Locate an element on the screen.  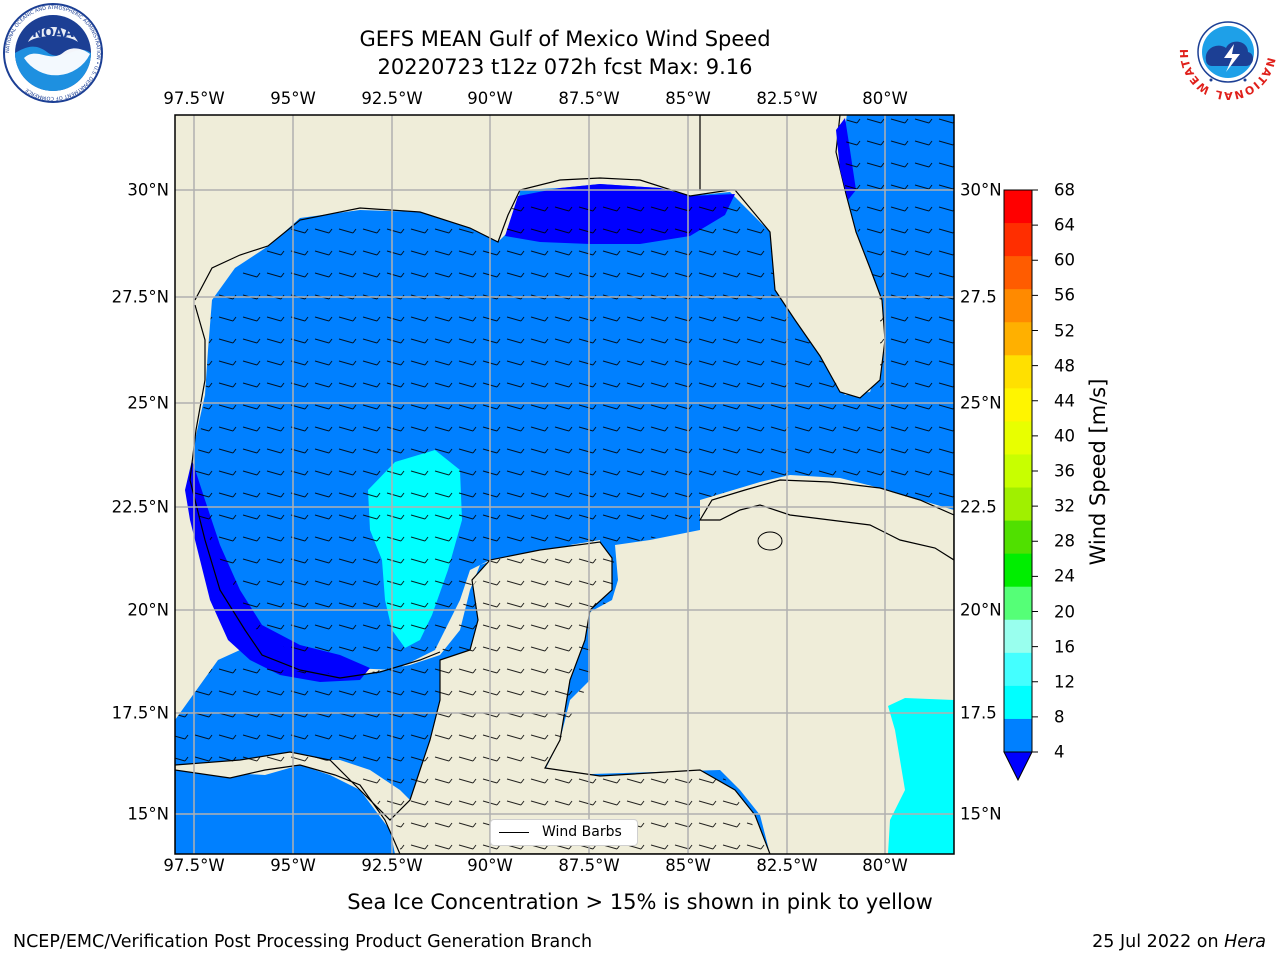
colorbar-tick-label: 52 is located at coordinates (1064, 330).